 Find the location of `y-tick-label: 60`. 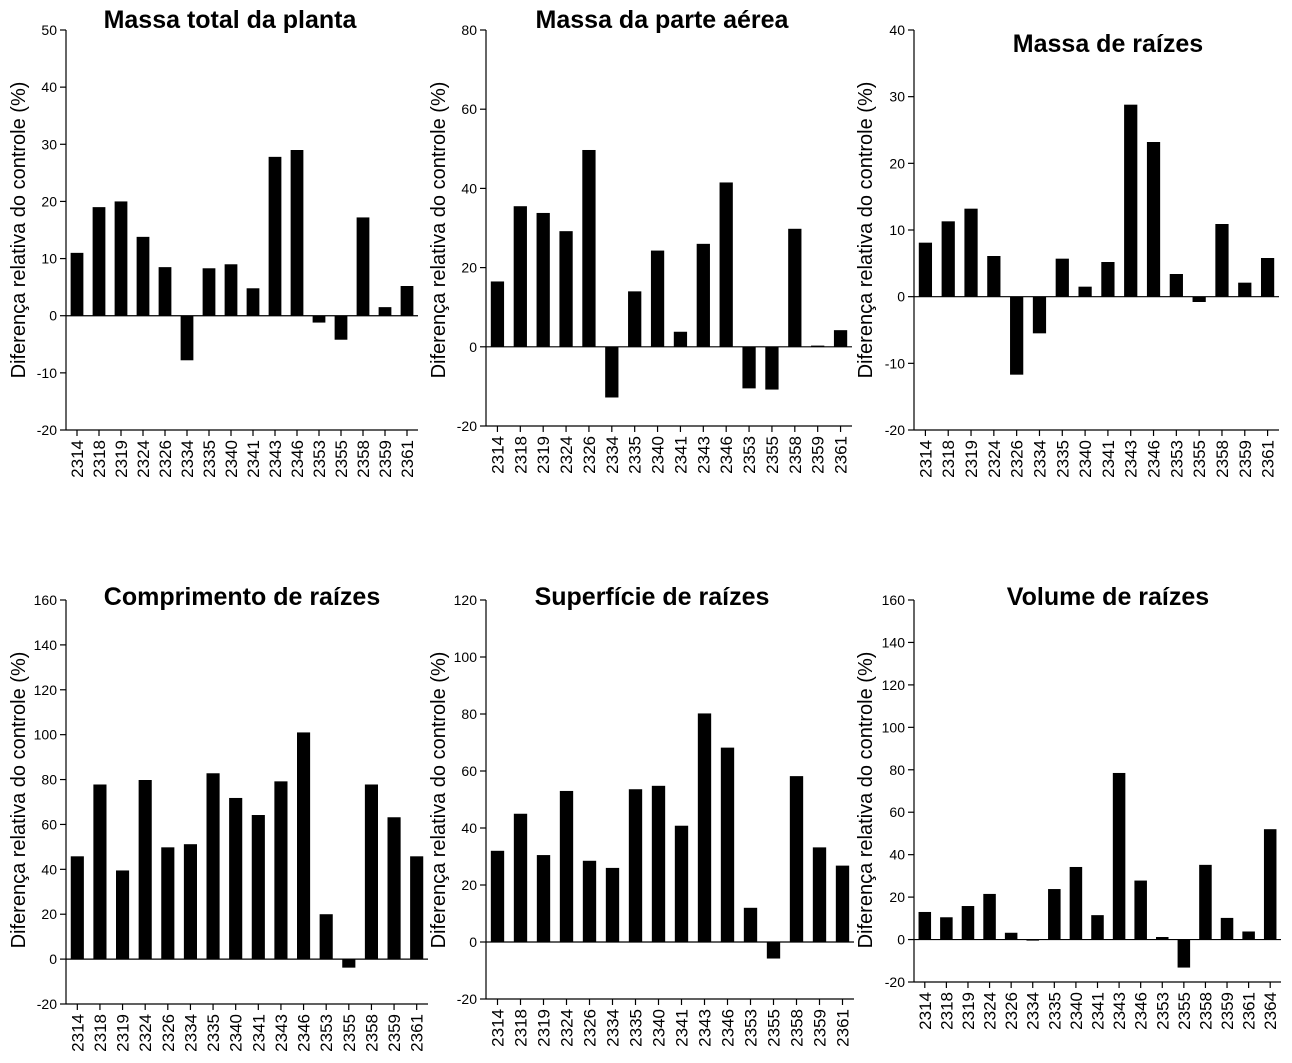

y-tick-label: 60 is located at coordinates (49, 824).